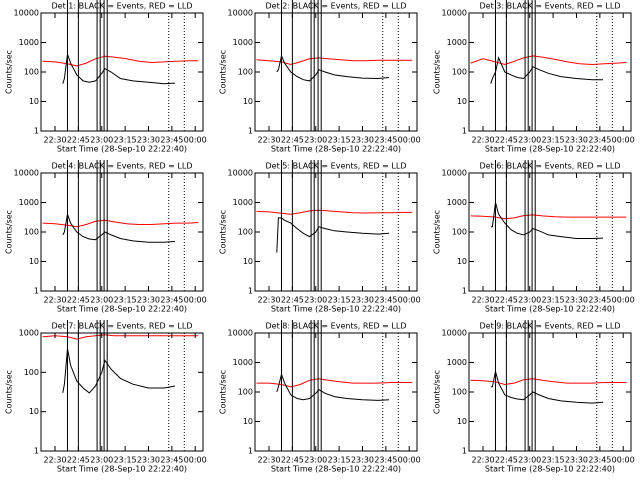 The width and height of the screenshot is (640, 480). I want to click on chart-title: Det 9: BLACK = Events, RED = LLD, so click(550, 326).